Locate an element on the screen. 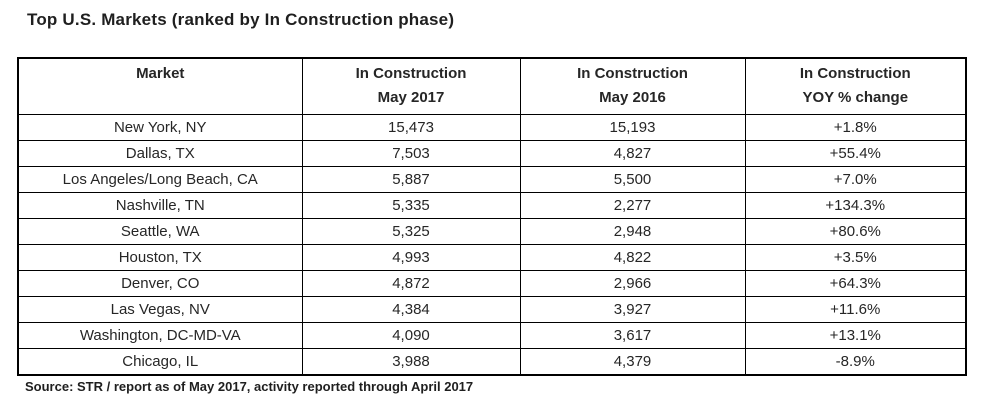  cell-in-construction-may-2017: 3,988 is located at coordinates (411, 361).